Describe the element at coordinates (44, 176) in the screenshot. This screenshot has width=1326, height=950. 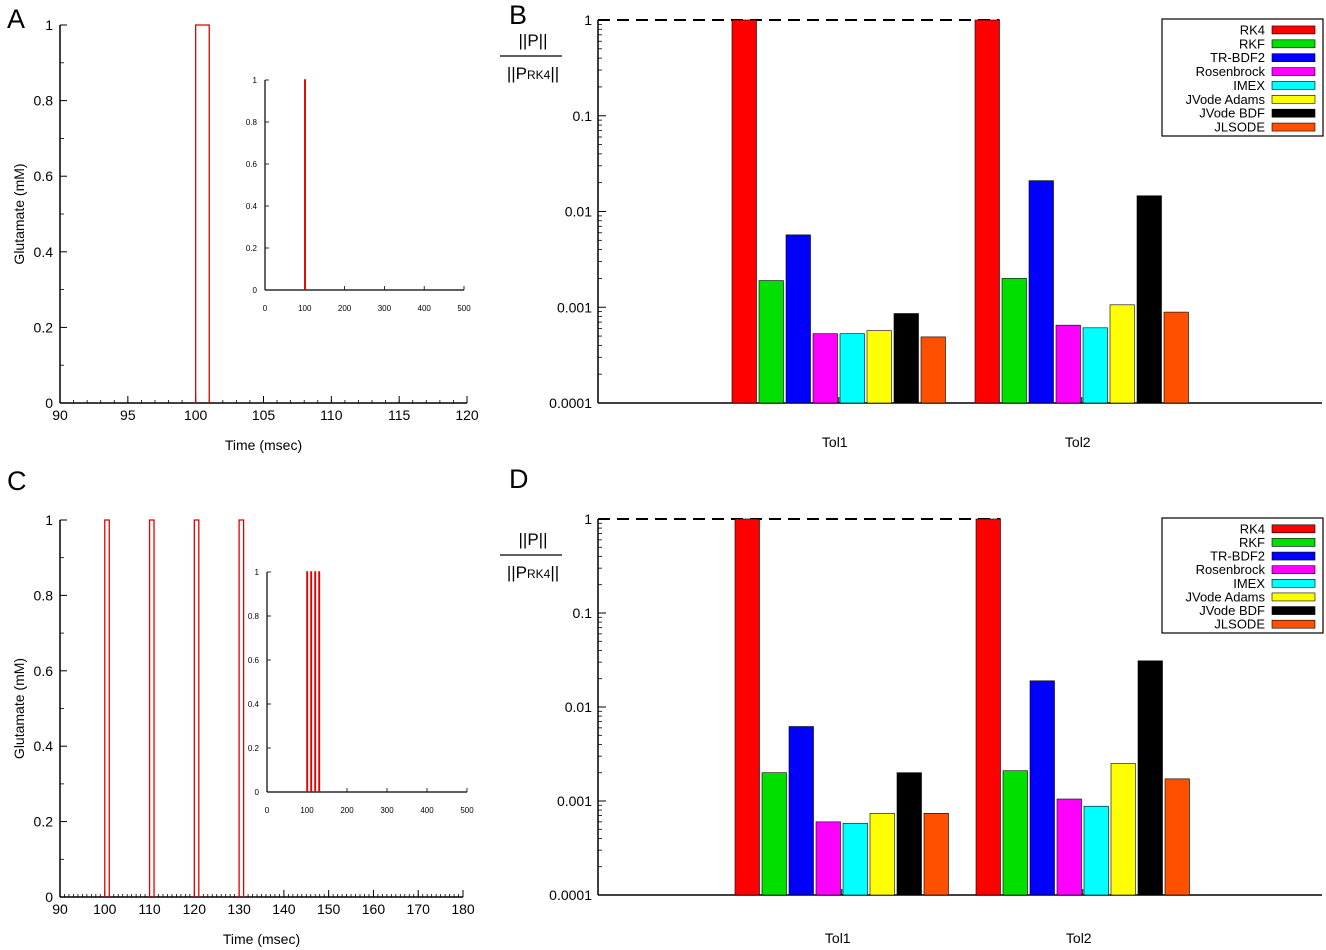
I see `y-tick-label: 0.6` at that location.